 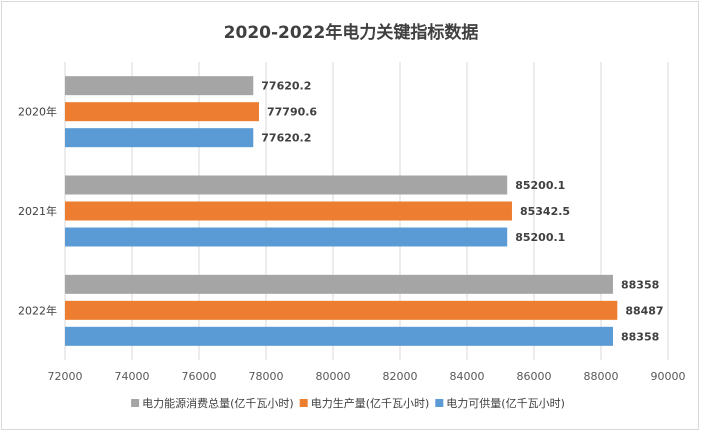 What do you see at coordinates (37, 310) in the screenshot?
I see `category-label: 2022年` at bounding box center [37, 310].